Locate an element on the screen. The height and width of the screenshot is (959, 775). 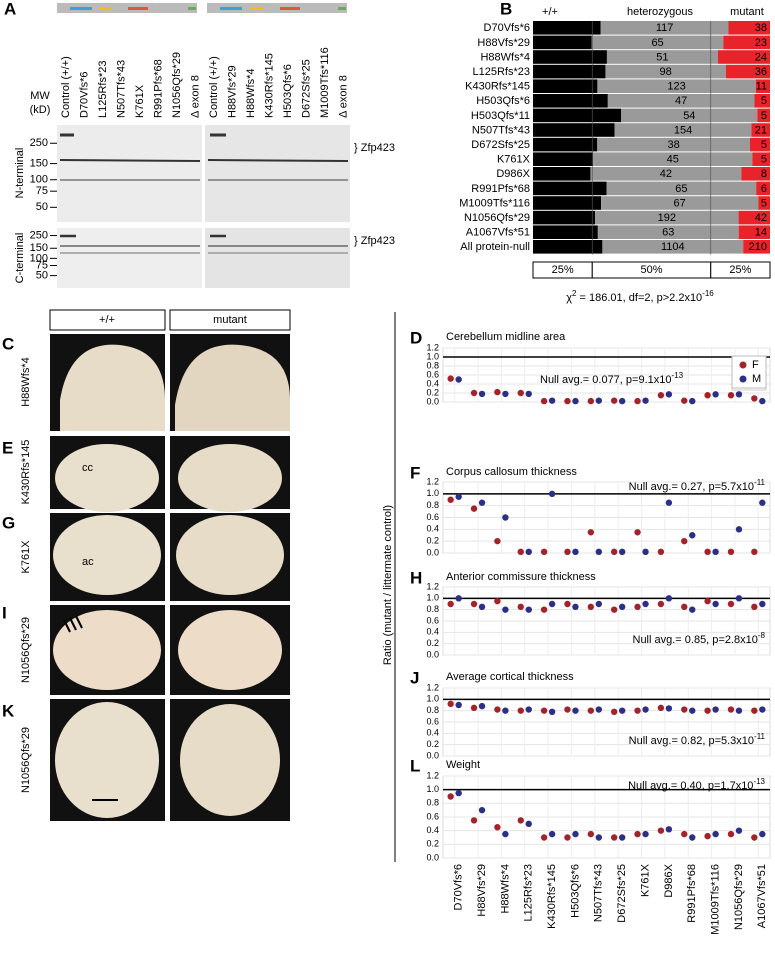
lane-label: N1056Qfs*29 is located at coordinates (177, 85).